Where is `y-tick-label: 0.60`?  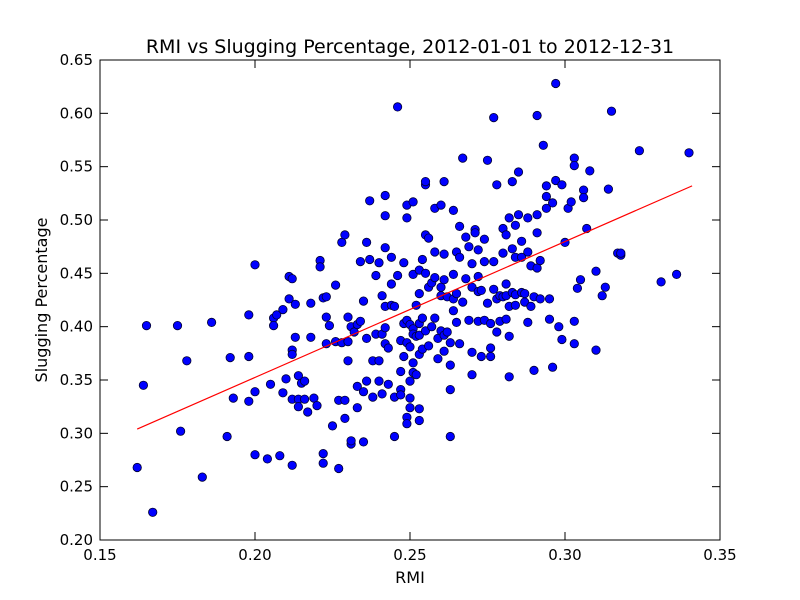 y-tick-label: 0.60 is located at coordinates (76, 113).